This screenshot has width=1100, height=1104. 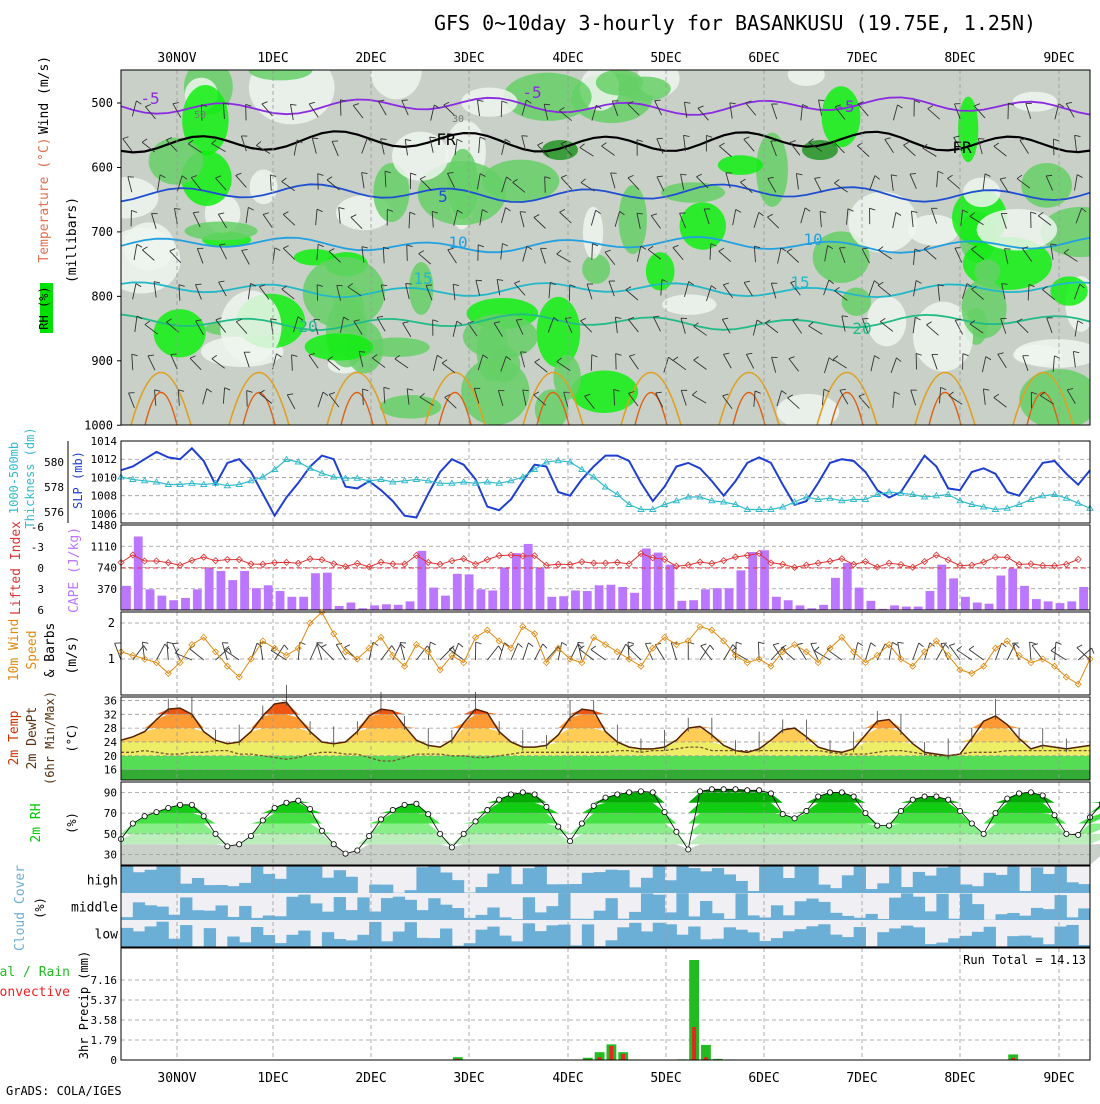 I want to click on slp-tick-label: 1008, so click(x=104, y=496).